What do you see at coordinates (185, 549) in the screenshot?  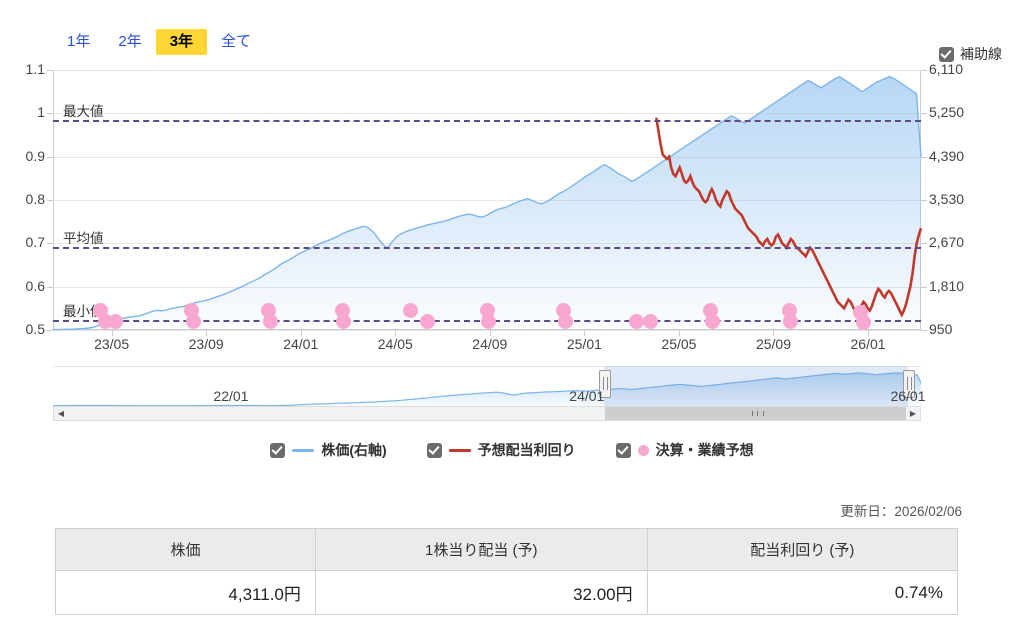 I see `table-header-0: 株価` at bounding box center [185, 549].